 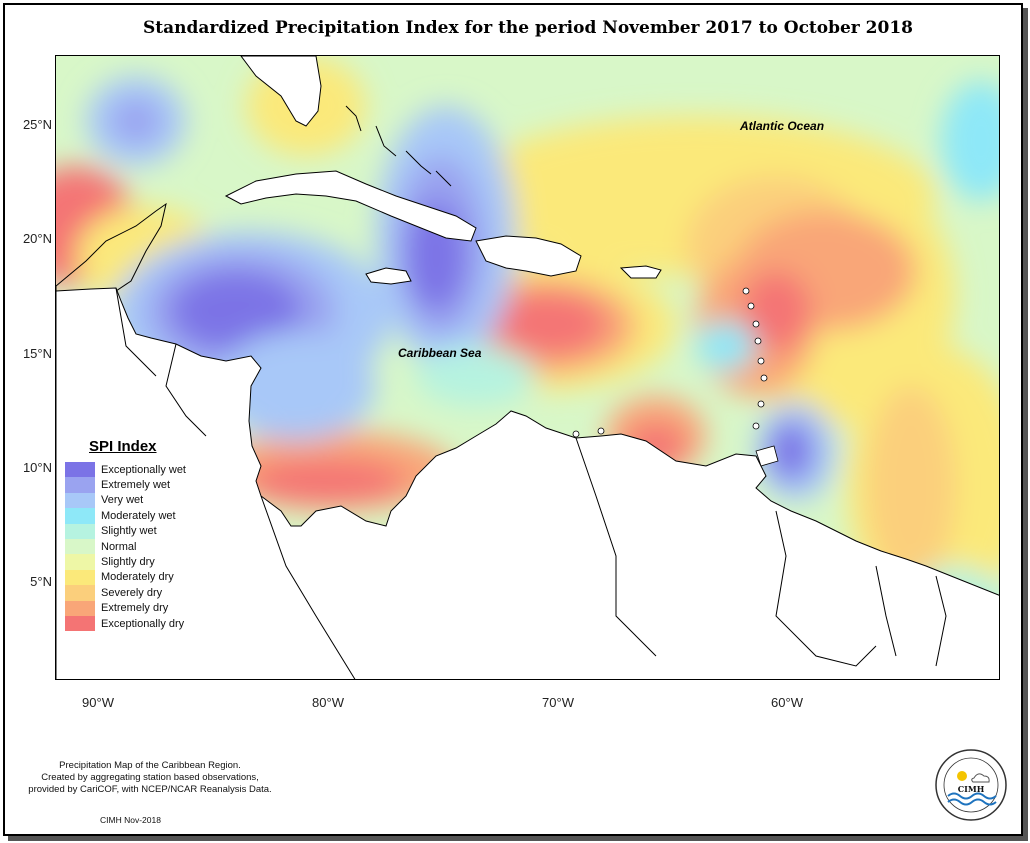 I want to click on legend-item: Normal, so click(x=135, y=546).